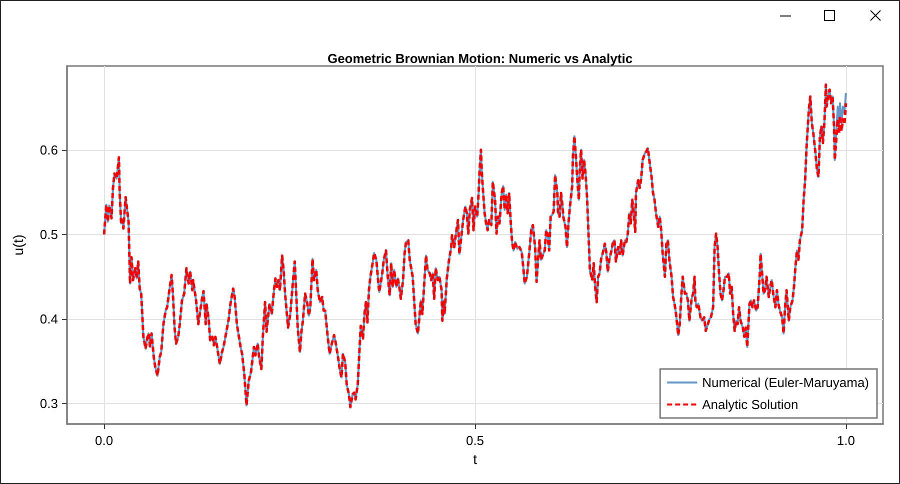  What do you see at coordinates (750, 404) in the screenshot?
I see `legend-label: Analytic Solution` at bounding box center [750, 404].